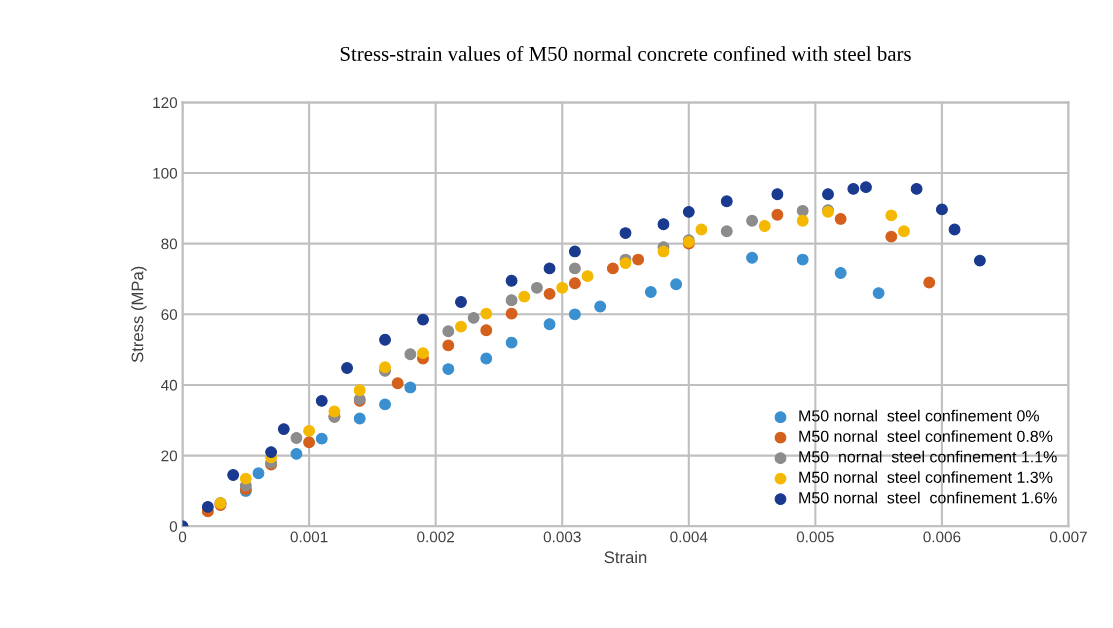 This screenshot has width=1113, height=628. I want to click on legend-label: M50 nornal steel confinement 1.6%, so click(928, 497).